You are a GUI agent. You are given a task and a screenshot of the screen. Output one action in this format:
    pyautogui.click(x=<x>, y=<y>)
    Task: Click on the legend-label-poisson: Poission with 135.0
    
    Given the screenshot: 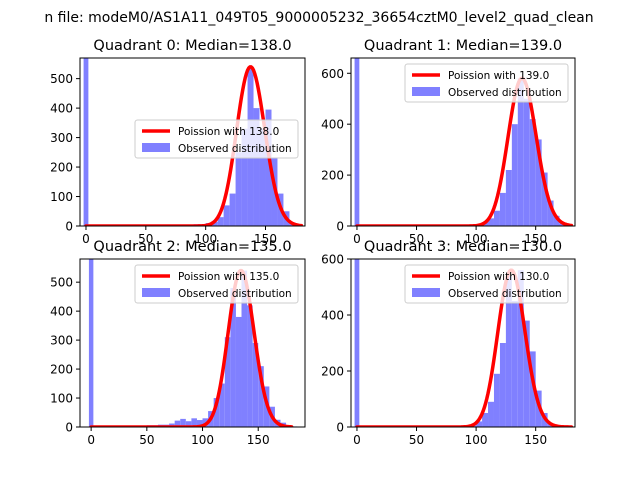 What is the action you would take?
    pyautogui.click(x=228, y=277)
    